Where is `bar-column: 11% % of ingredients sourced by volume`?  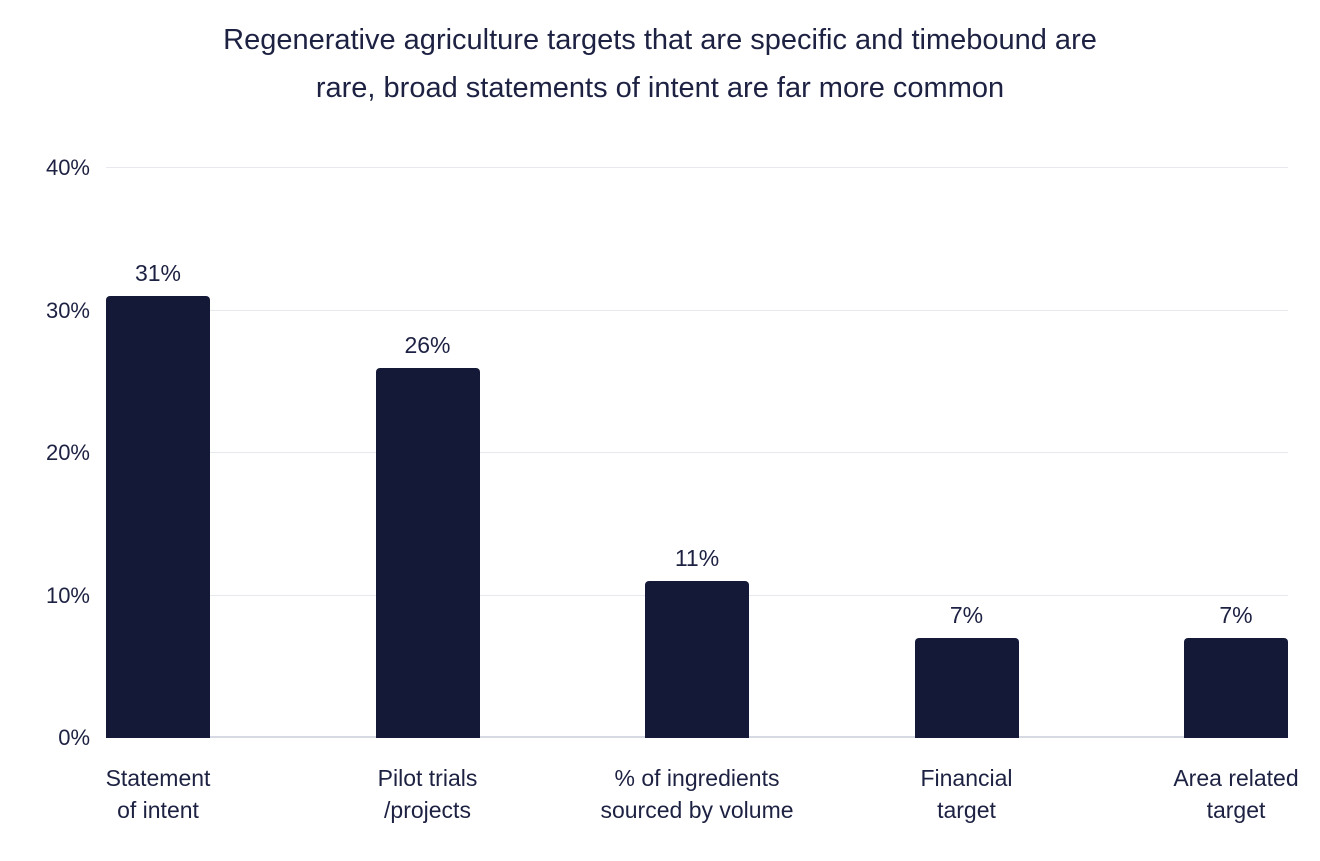
bar-column: 11% % of ingredients sourced by volume is located at coordinates (696, 684).